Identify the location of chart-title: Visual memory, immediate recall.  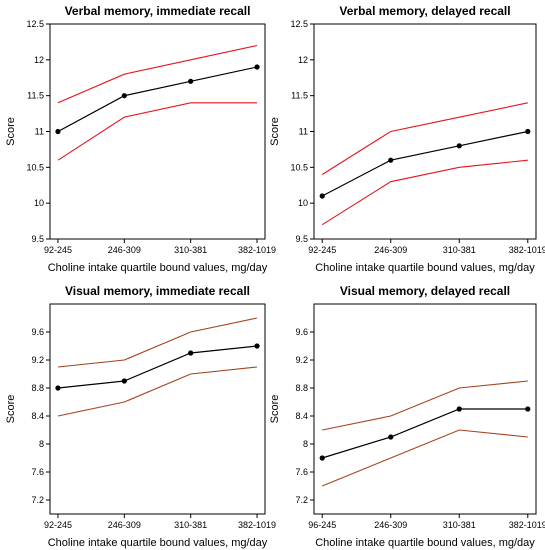
(157, 291).